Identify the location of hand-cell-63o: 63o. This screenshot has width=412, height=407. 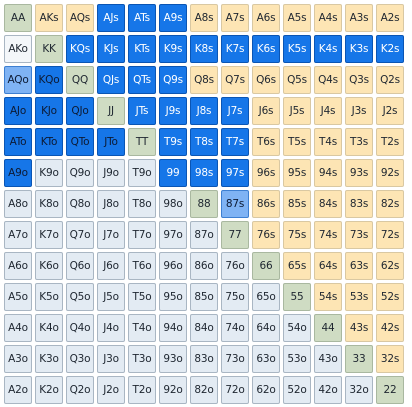
(266, 359).